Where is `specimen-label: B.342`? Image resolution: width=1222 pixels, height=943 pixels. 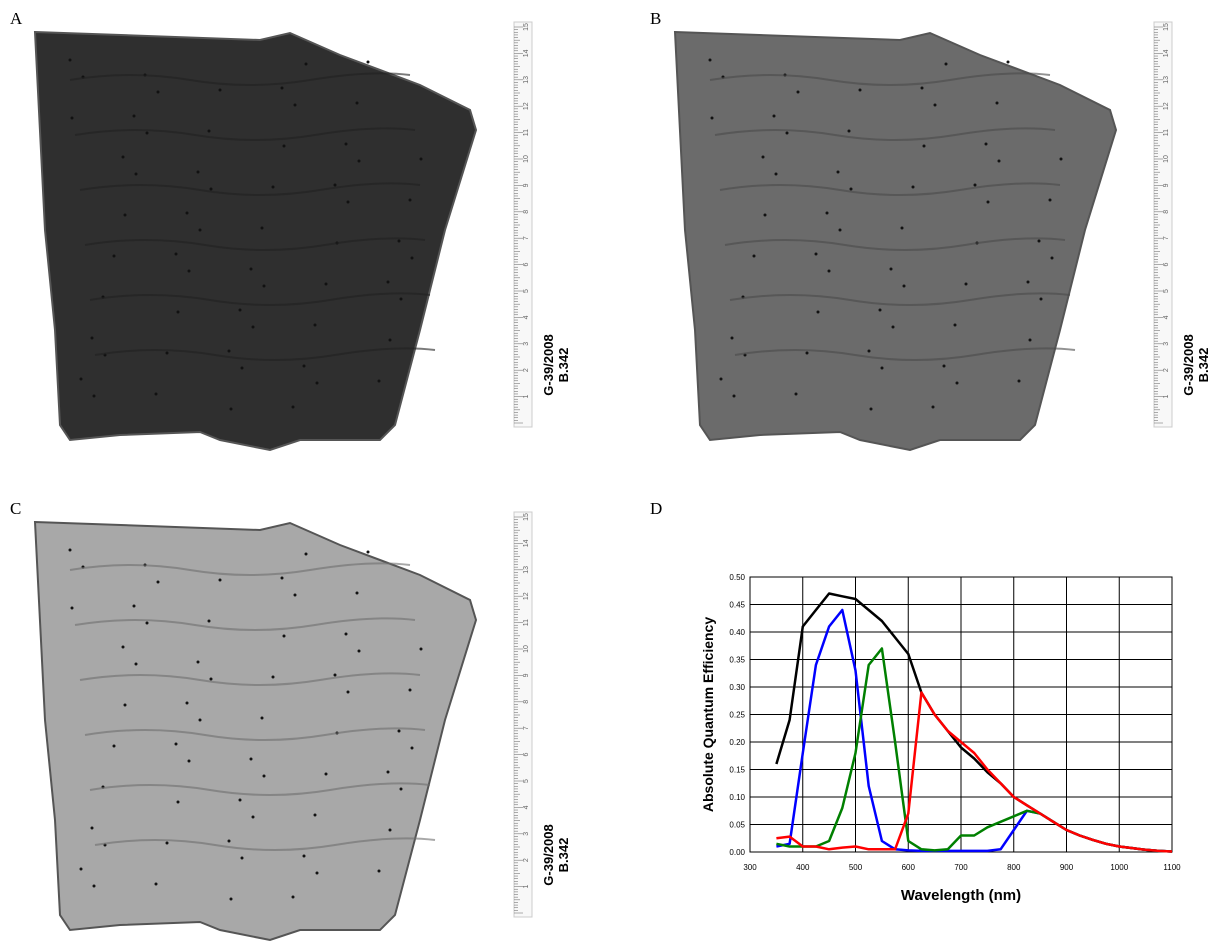
specimen-label: B.342 is located at coordinates (563, 365).